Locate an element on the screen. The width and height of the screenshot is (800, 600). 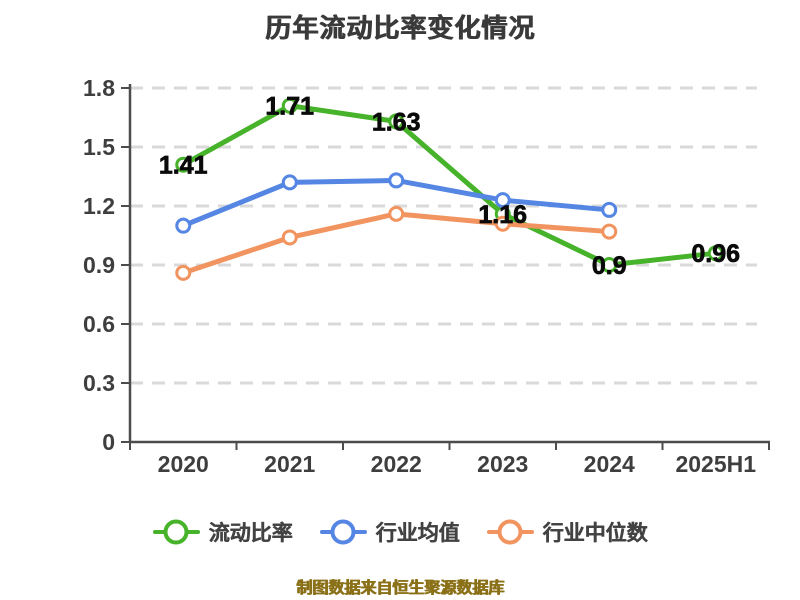
y-tick-label: 0.3 is located at coordinates (99, 383).